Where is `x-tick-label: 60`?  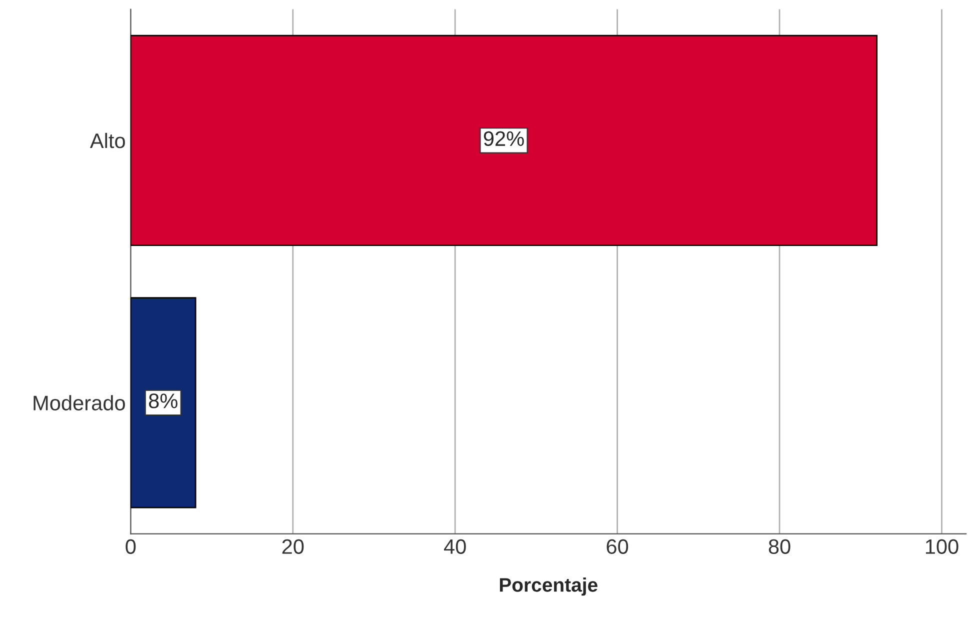 x-tick-label: 60 is located at coordinates (617, 546).